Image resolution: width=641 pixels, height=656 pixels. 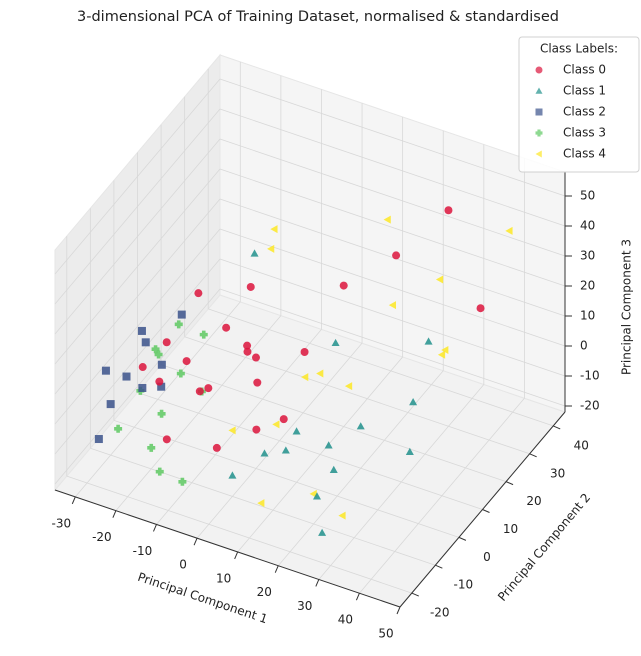 I want to click on z-tick-label: 40, so click(x=587, y=226).